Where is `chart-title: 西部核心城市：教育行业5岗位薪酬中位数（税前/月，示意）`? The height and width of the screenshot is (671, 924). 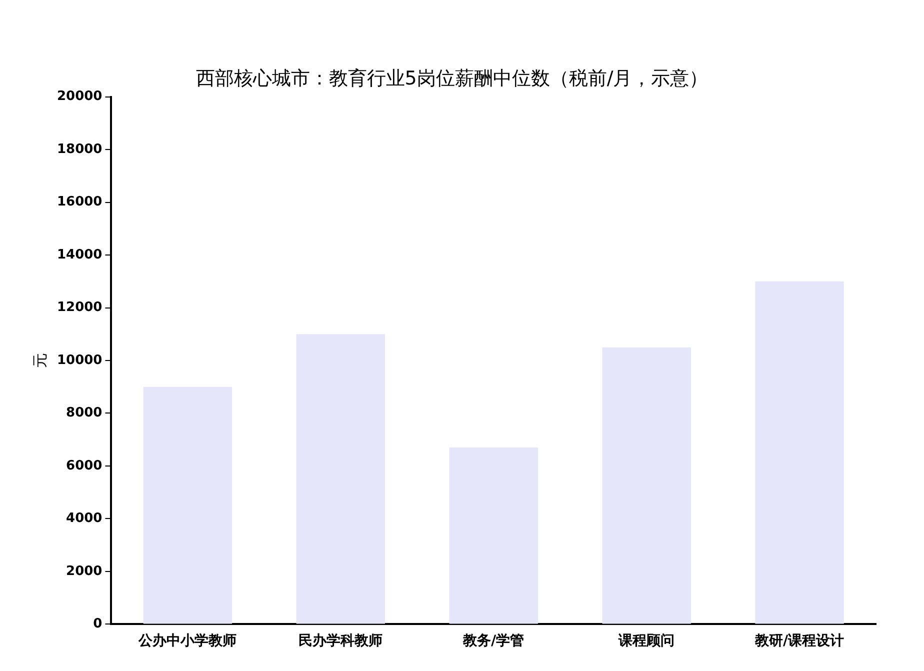
chart-title: 西部核心城市：教育行业5岗位薪酬中位数（税前/月，示意） is located at coordinates (452, 78).